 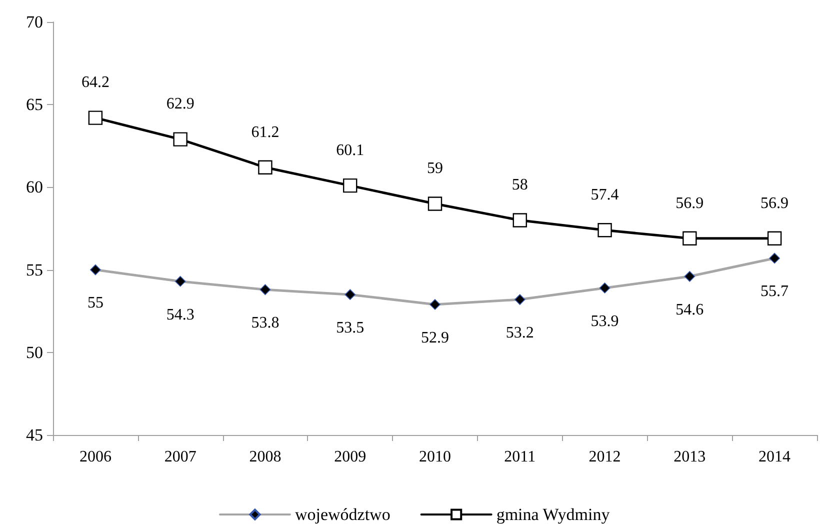 What do you see at coordinates (265, 457) in the screenshot?
I see `x-tick-label: 2008` at bounding box center [265, 457].